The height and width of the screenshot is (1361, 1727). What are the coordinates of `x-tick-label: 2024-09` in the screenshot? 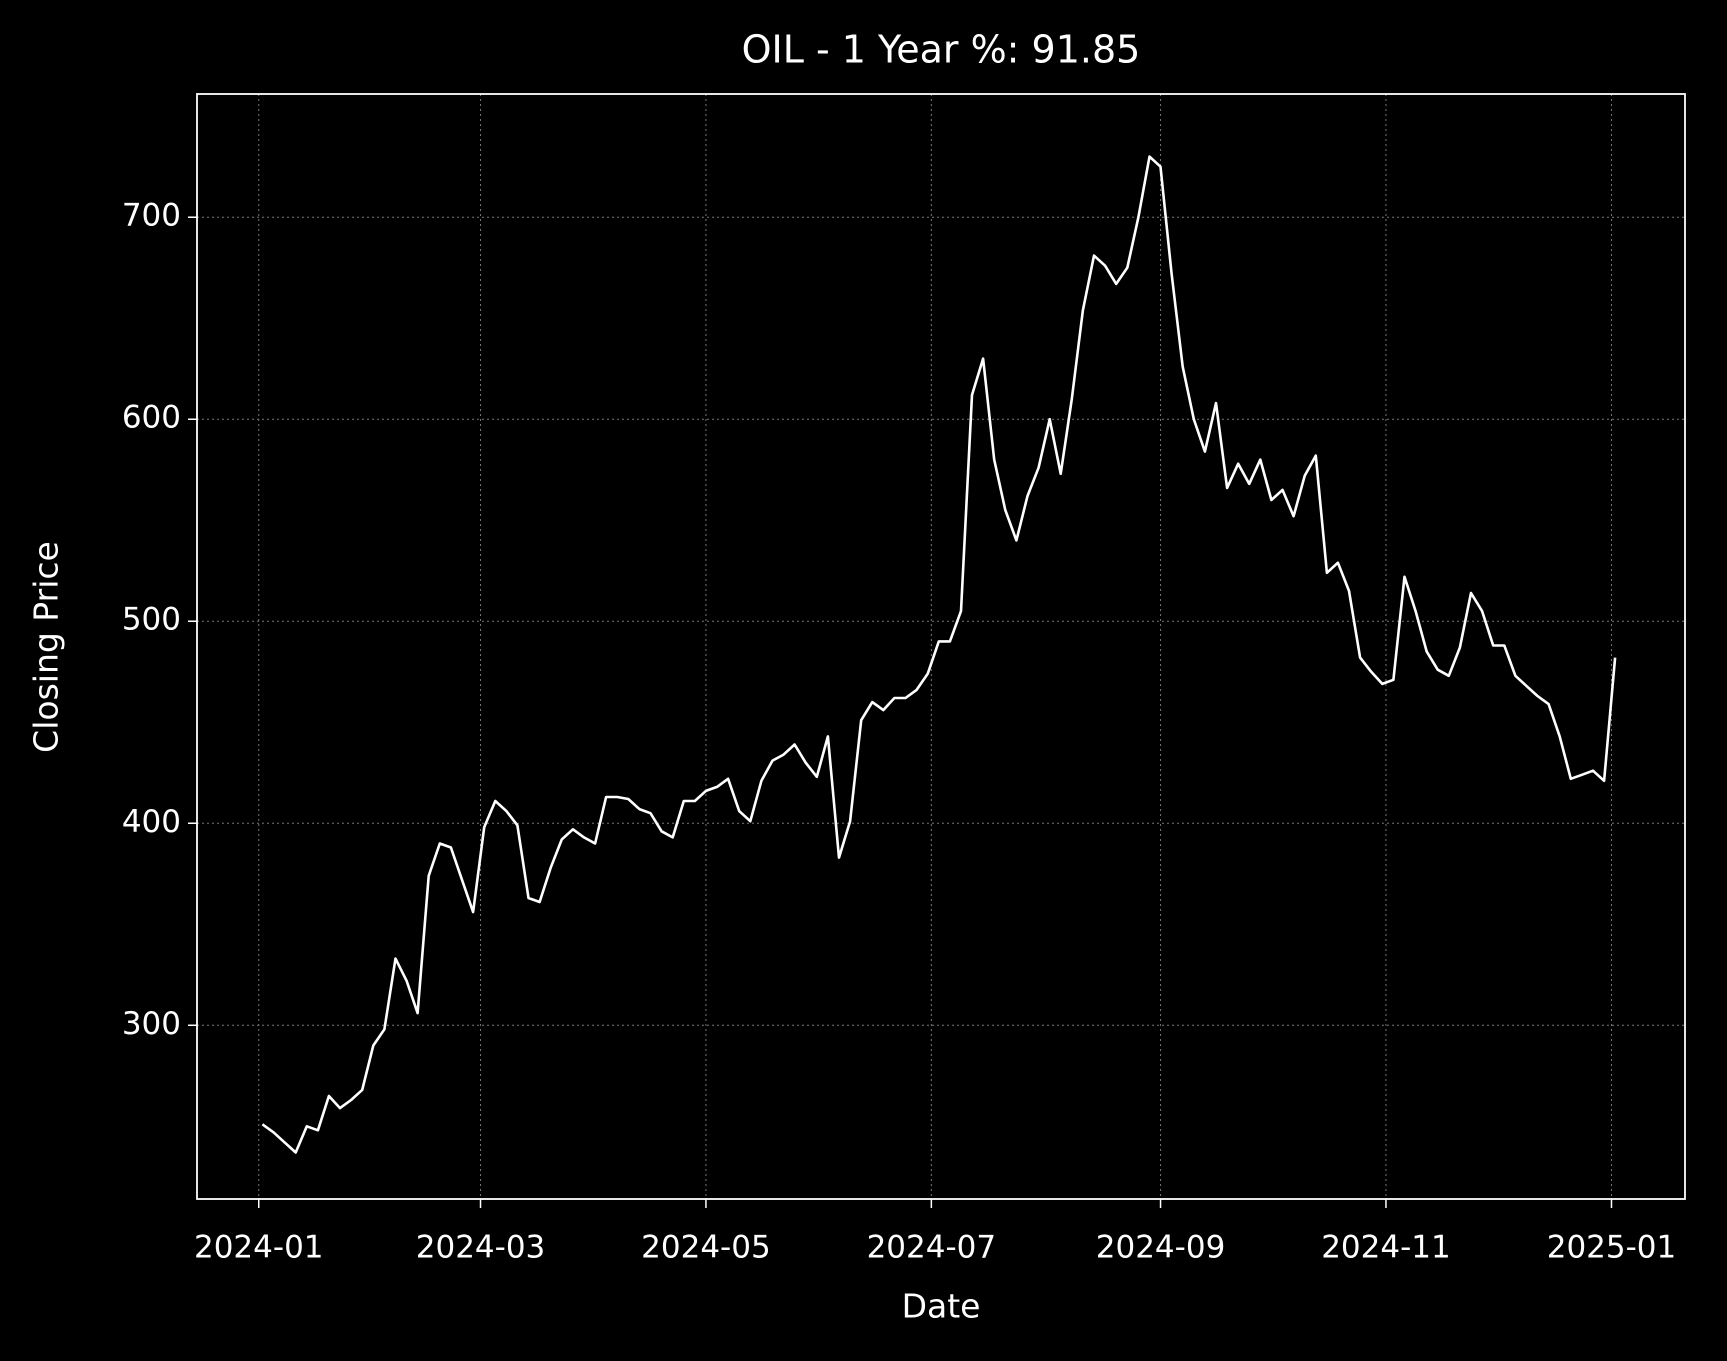 It's located at (1161, 1248).